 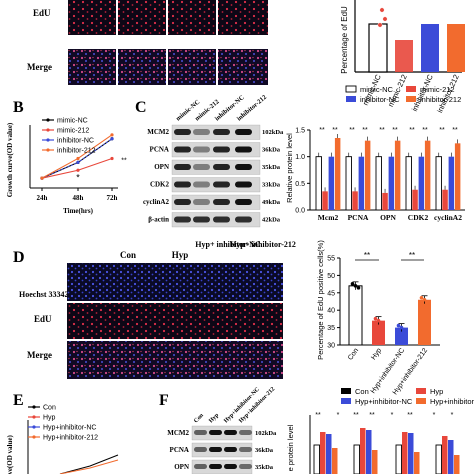 I want to click on kda-label: 36kDa, so click(x=264, y=450).